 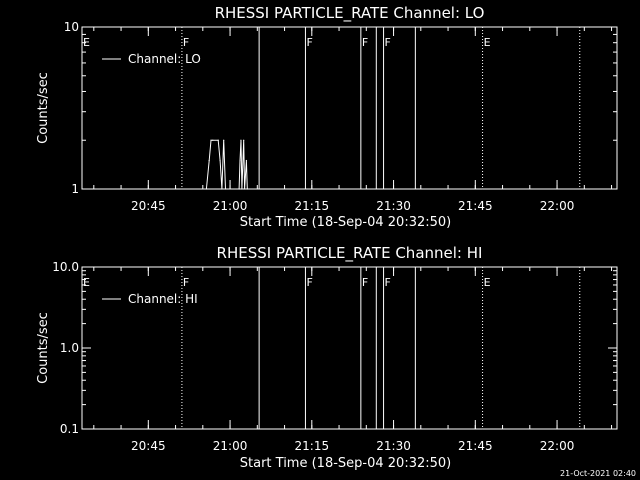 I want to click on legend-label: Channel: LO, so click(x=164, y=59).